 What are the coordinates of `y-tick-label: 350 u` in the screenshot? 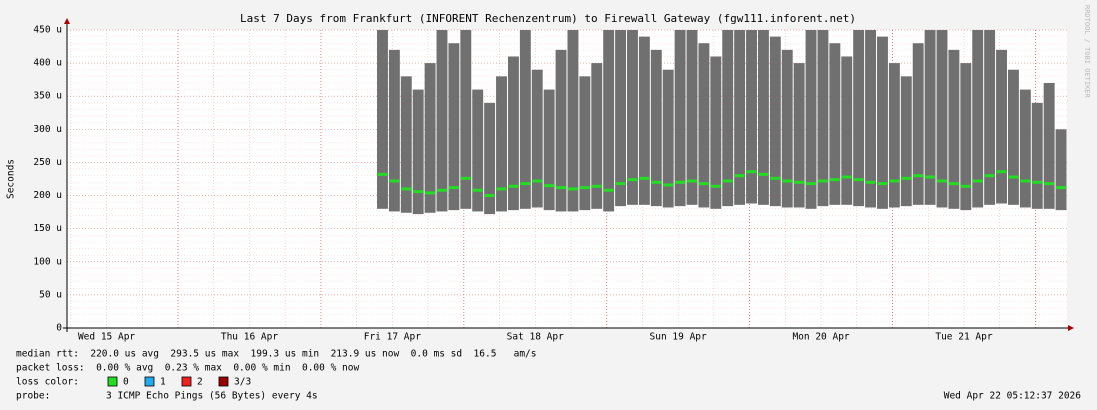 It's located at (47, 96).